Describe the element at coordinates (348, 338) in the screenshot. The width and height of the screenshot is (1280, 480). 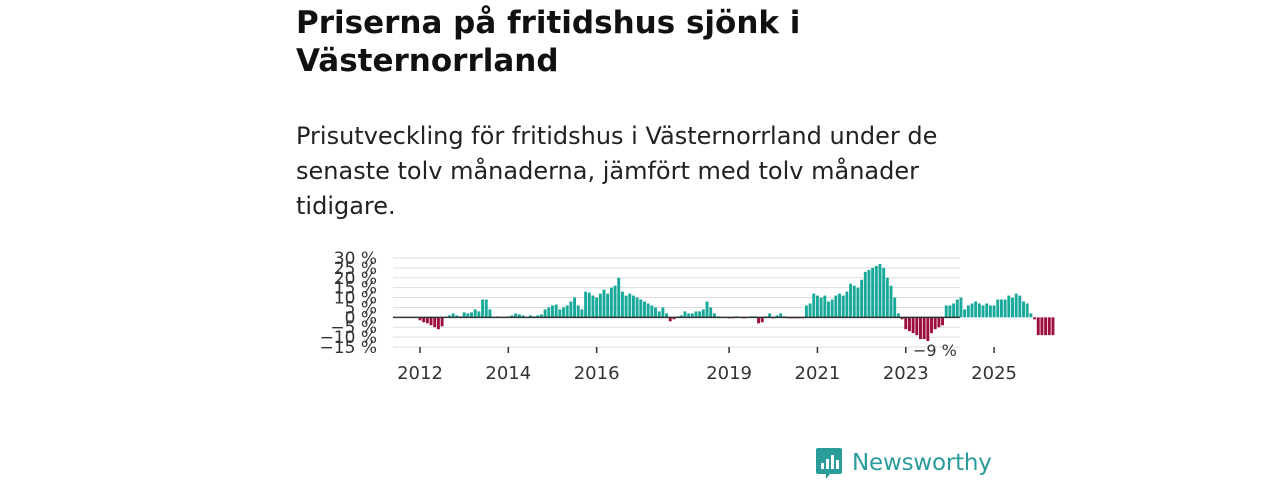
I see `y-tick-label: −10 %` at that location.